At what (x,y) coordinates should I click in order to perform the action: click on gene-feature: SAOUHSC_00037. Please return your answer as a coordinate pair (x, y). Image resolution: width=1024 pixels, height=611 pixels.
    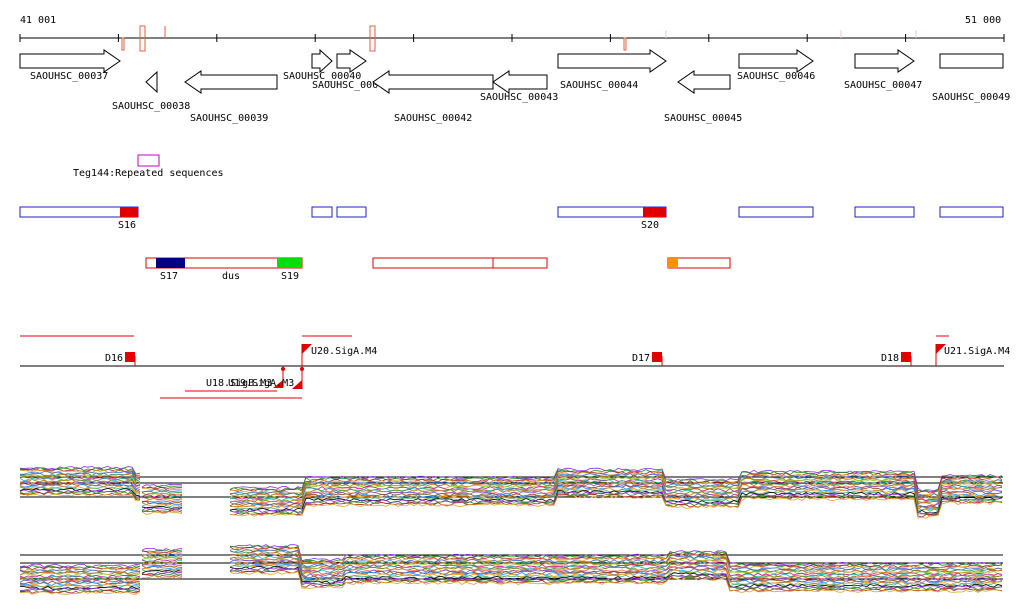
    Looking at the image, I should click on (70, 65).